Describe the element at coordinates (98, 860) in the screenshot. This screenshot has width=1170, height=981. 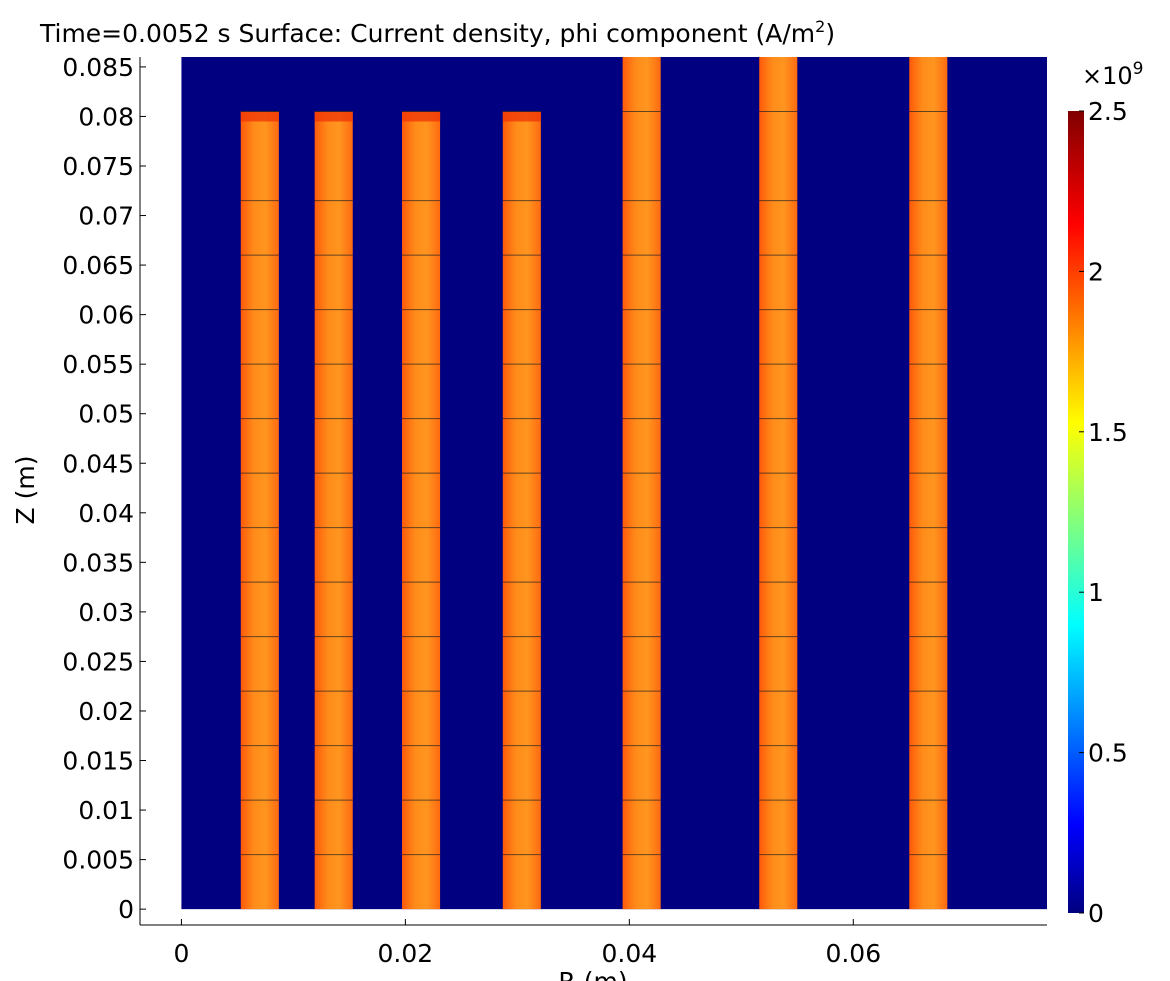
I see `y-tick-label: 0.005` at that location.